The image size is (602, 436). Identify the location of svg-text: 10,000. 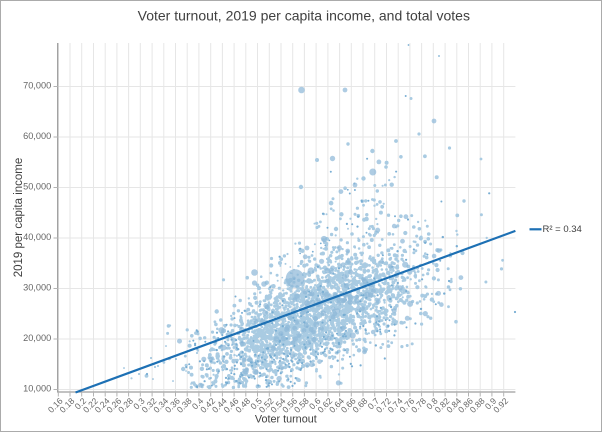
(37, 389).